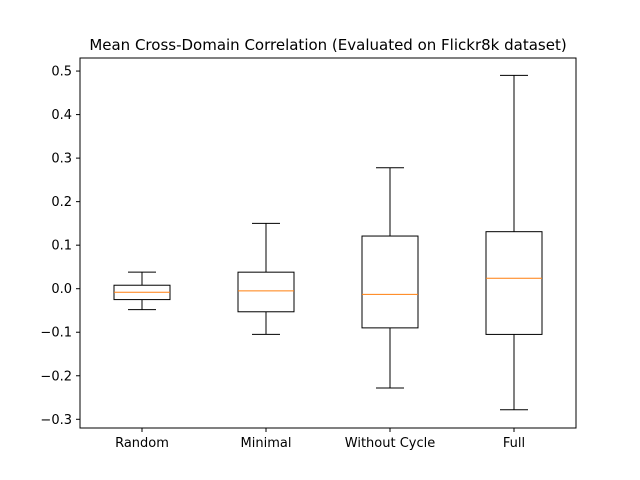 This screenshot has height=480, width=640. What do you see at coordinates (142, 443) in the screenshot?
I see `x-tick-label: Random` at bounding box center [142, 443].